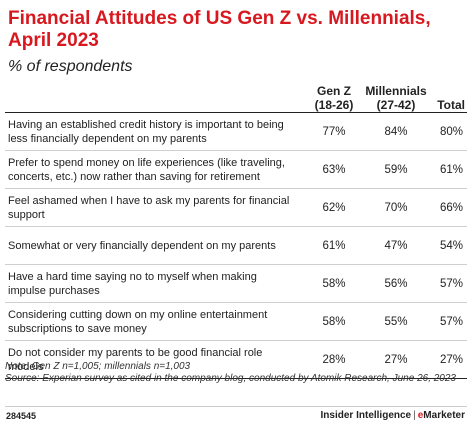 The image size is (470, 427). What do you see at coordinates (448, 359) in the screenshot?
I see `total-value: 27%` at bounding box center [448, 359].